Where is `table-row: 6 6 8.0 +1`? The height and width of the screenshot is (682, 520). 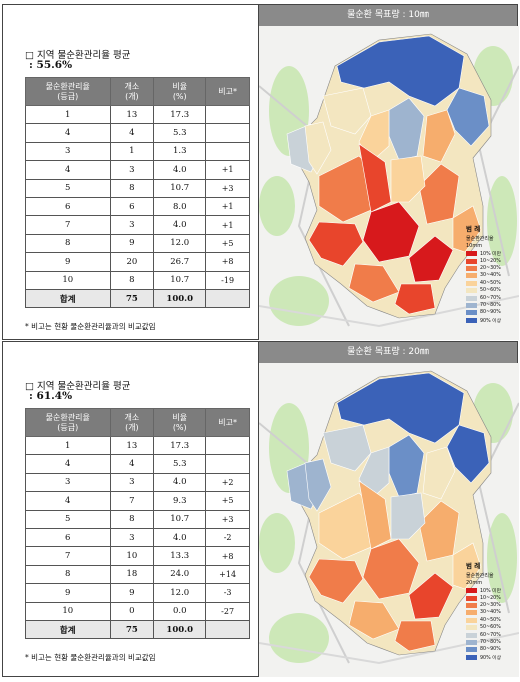 table-row: 6 6 8.0 +1 is located at coordinates (137, 206).